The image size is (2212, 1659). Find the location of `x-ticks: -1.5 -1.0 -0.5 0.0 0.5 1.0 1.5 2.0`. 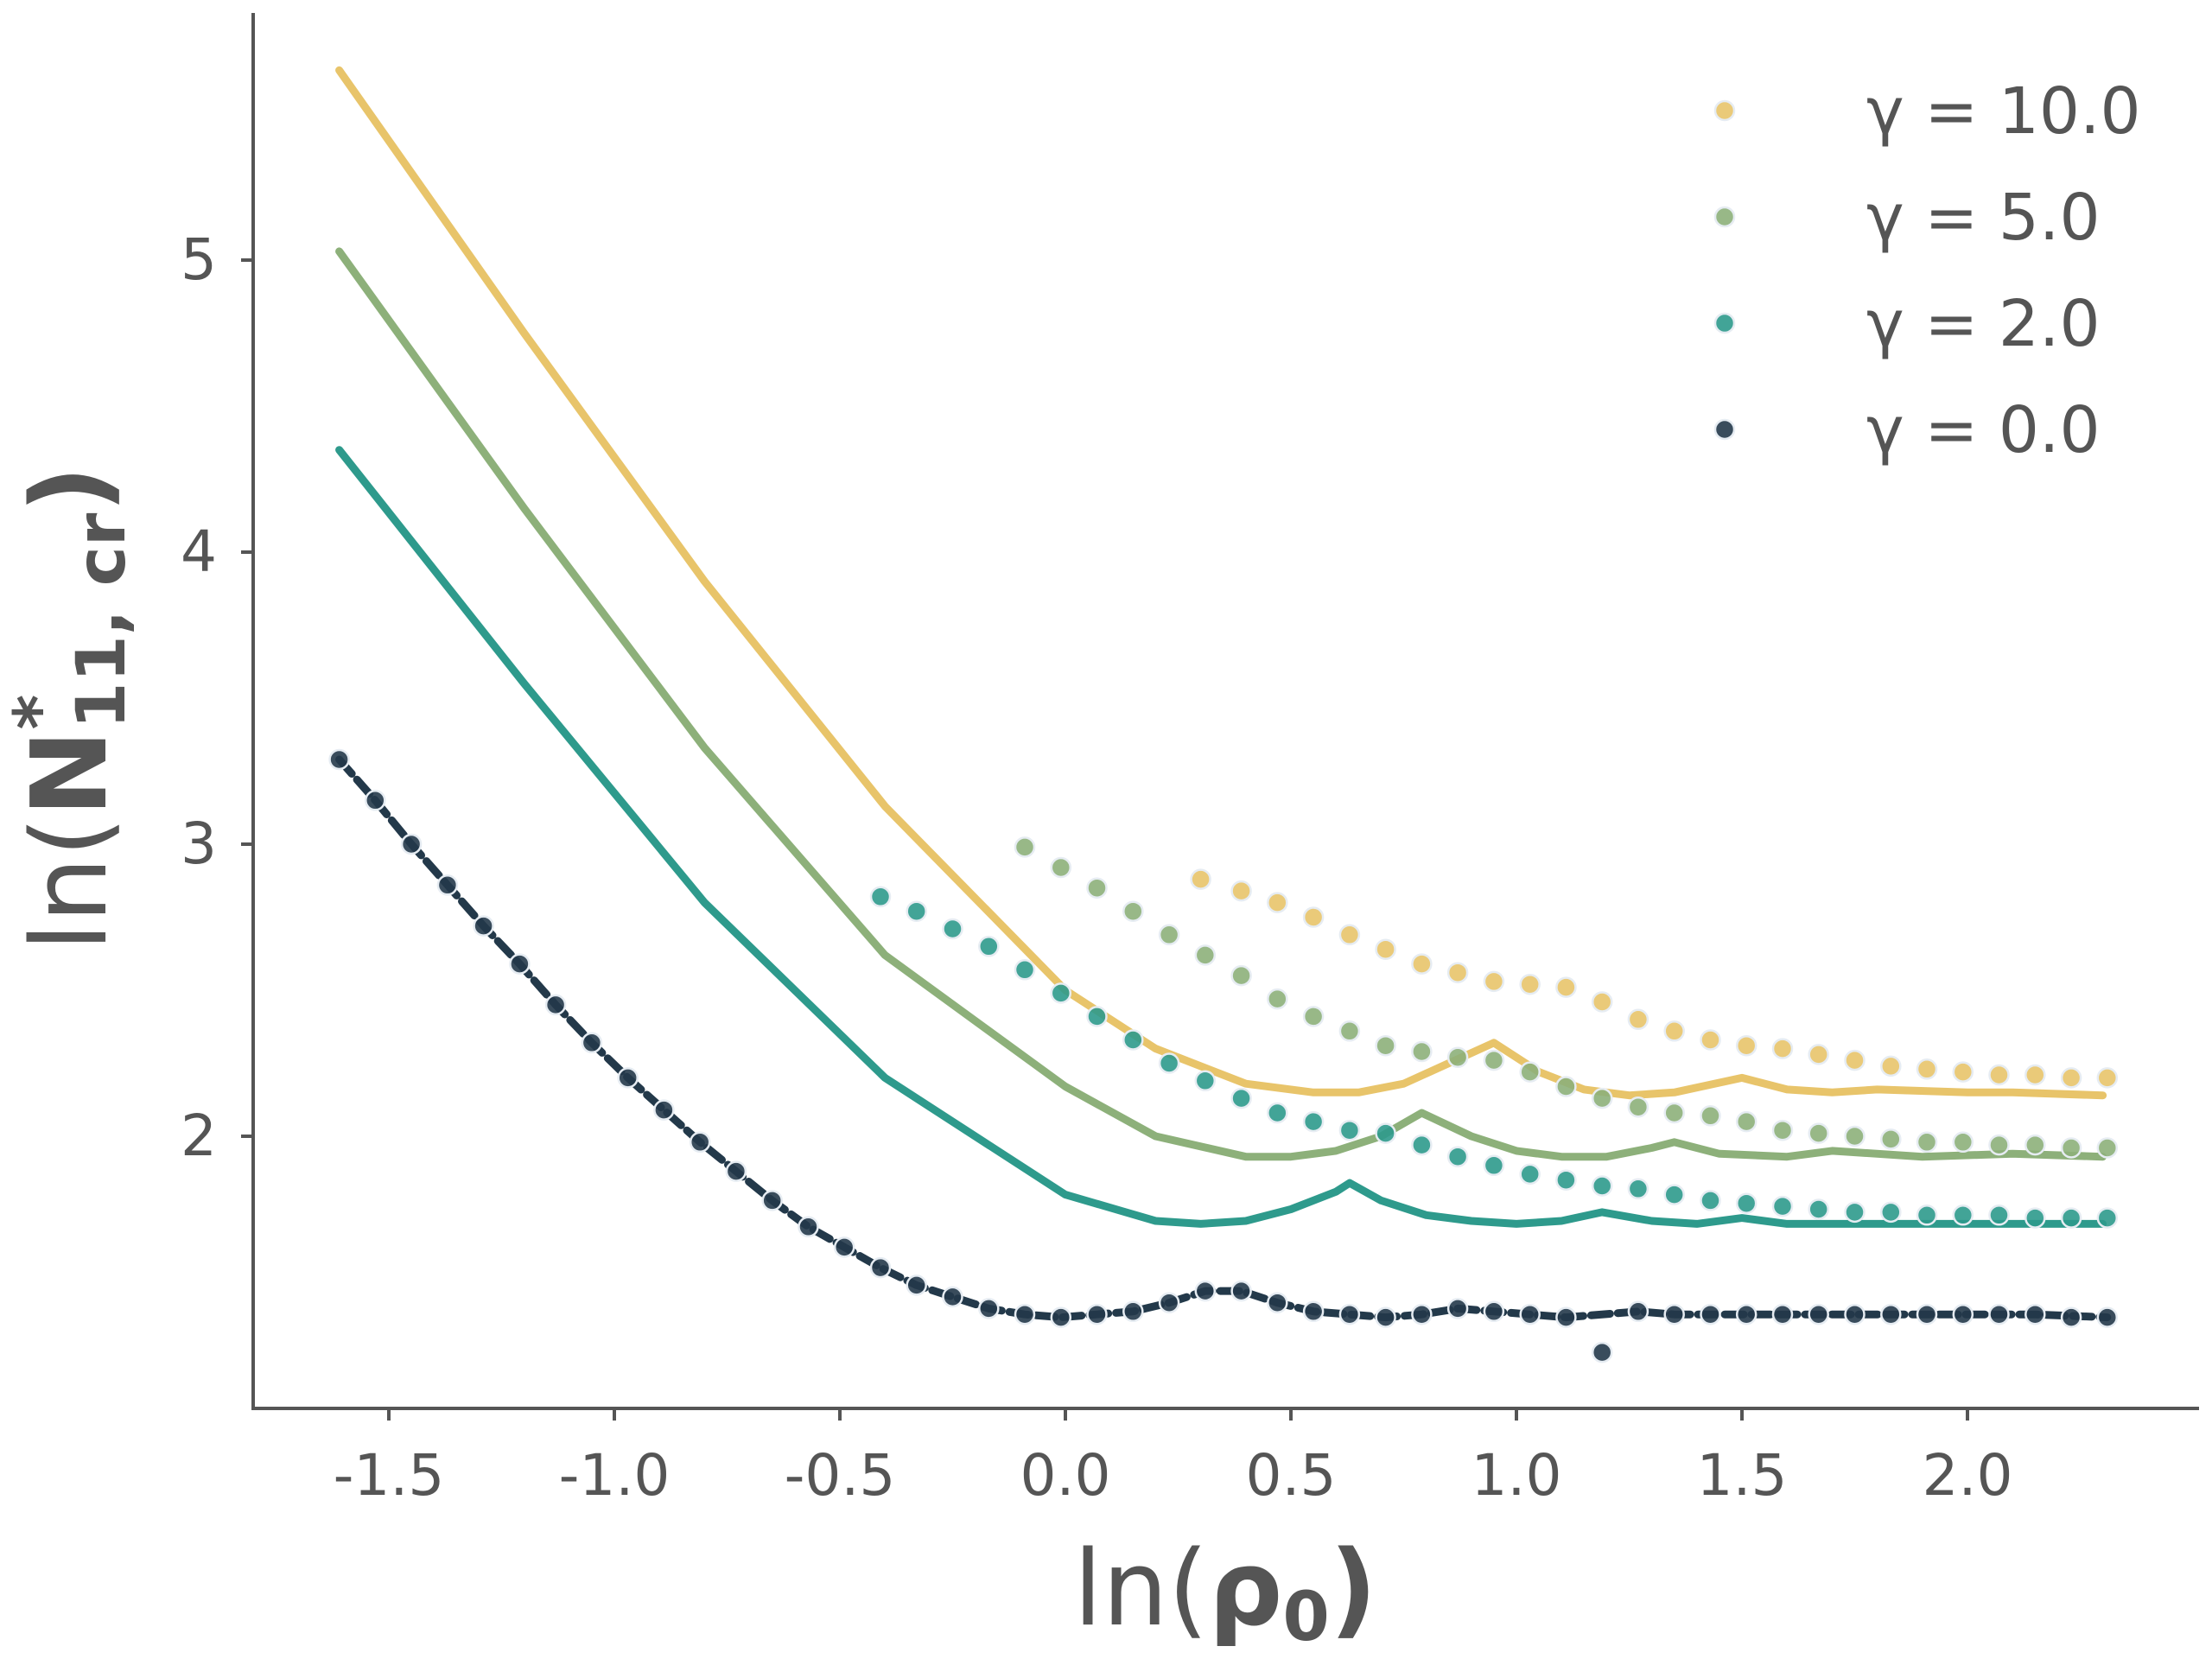

x-ticks: -1.5 -1.0 -0.5 0.0 0.5 1.0 1.5 2.0 is located at coordinates (1173, 1458).